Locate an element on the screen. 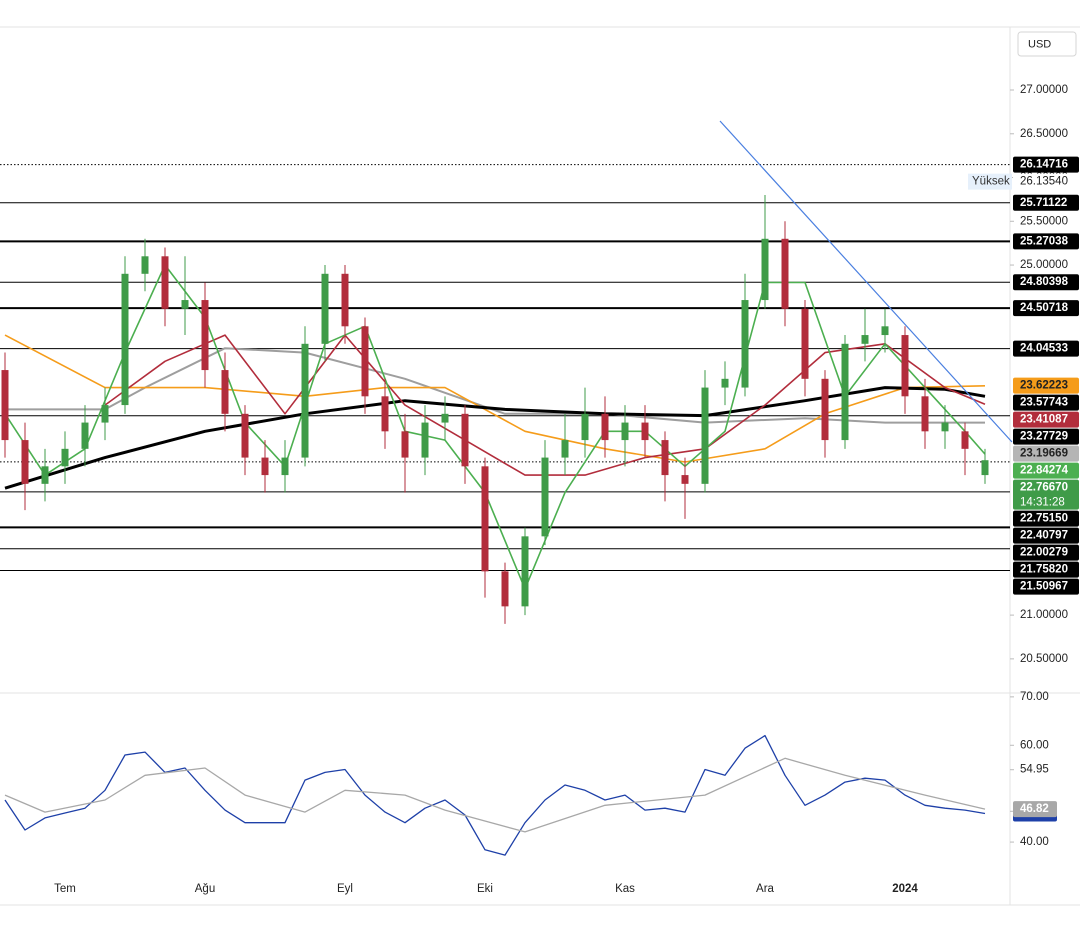 The height and width of the screenshot is (939, 1090). trend-line is located at coordinates (866, 281).